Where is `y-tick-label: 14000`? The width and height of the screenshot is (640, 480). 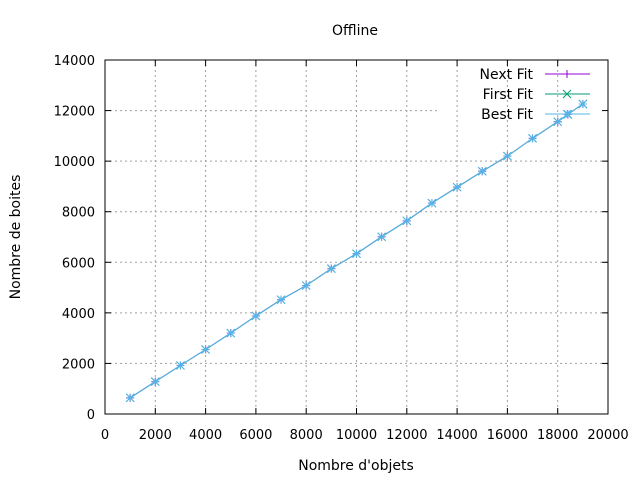
y-tick-label: 14000 is located at coordinates (74, 61).